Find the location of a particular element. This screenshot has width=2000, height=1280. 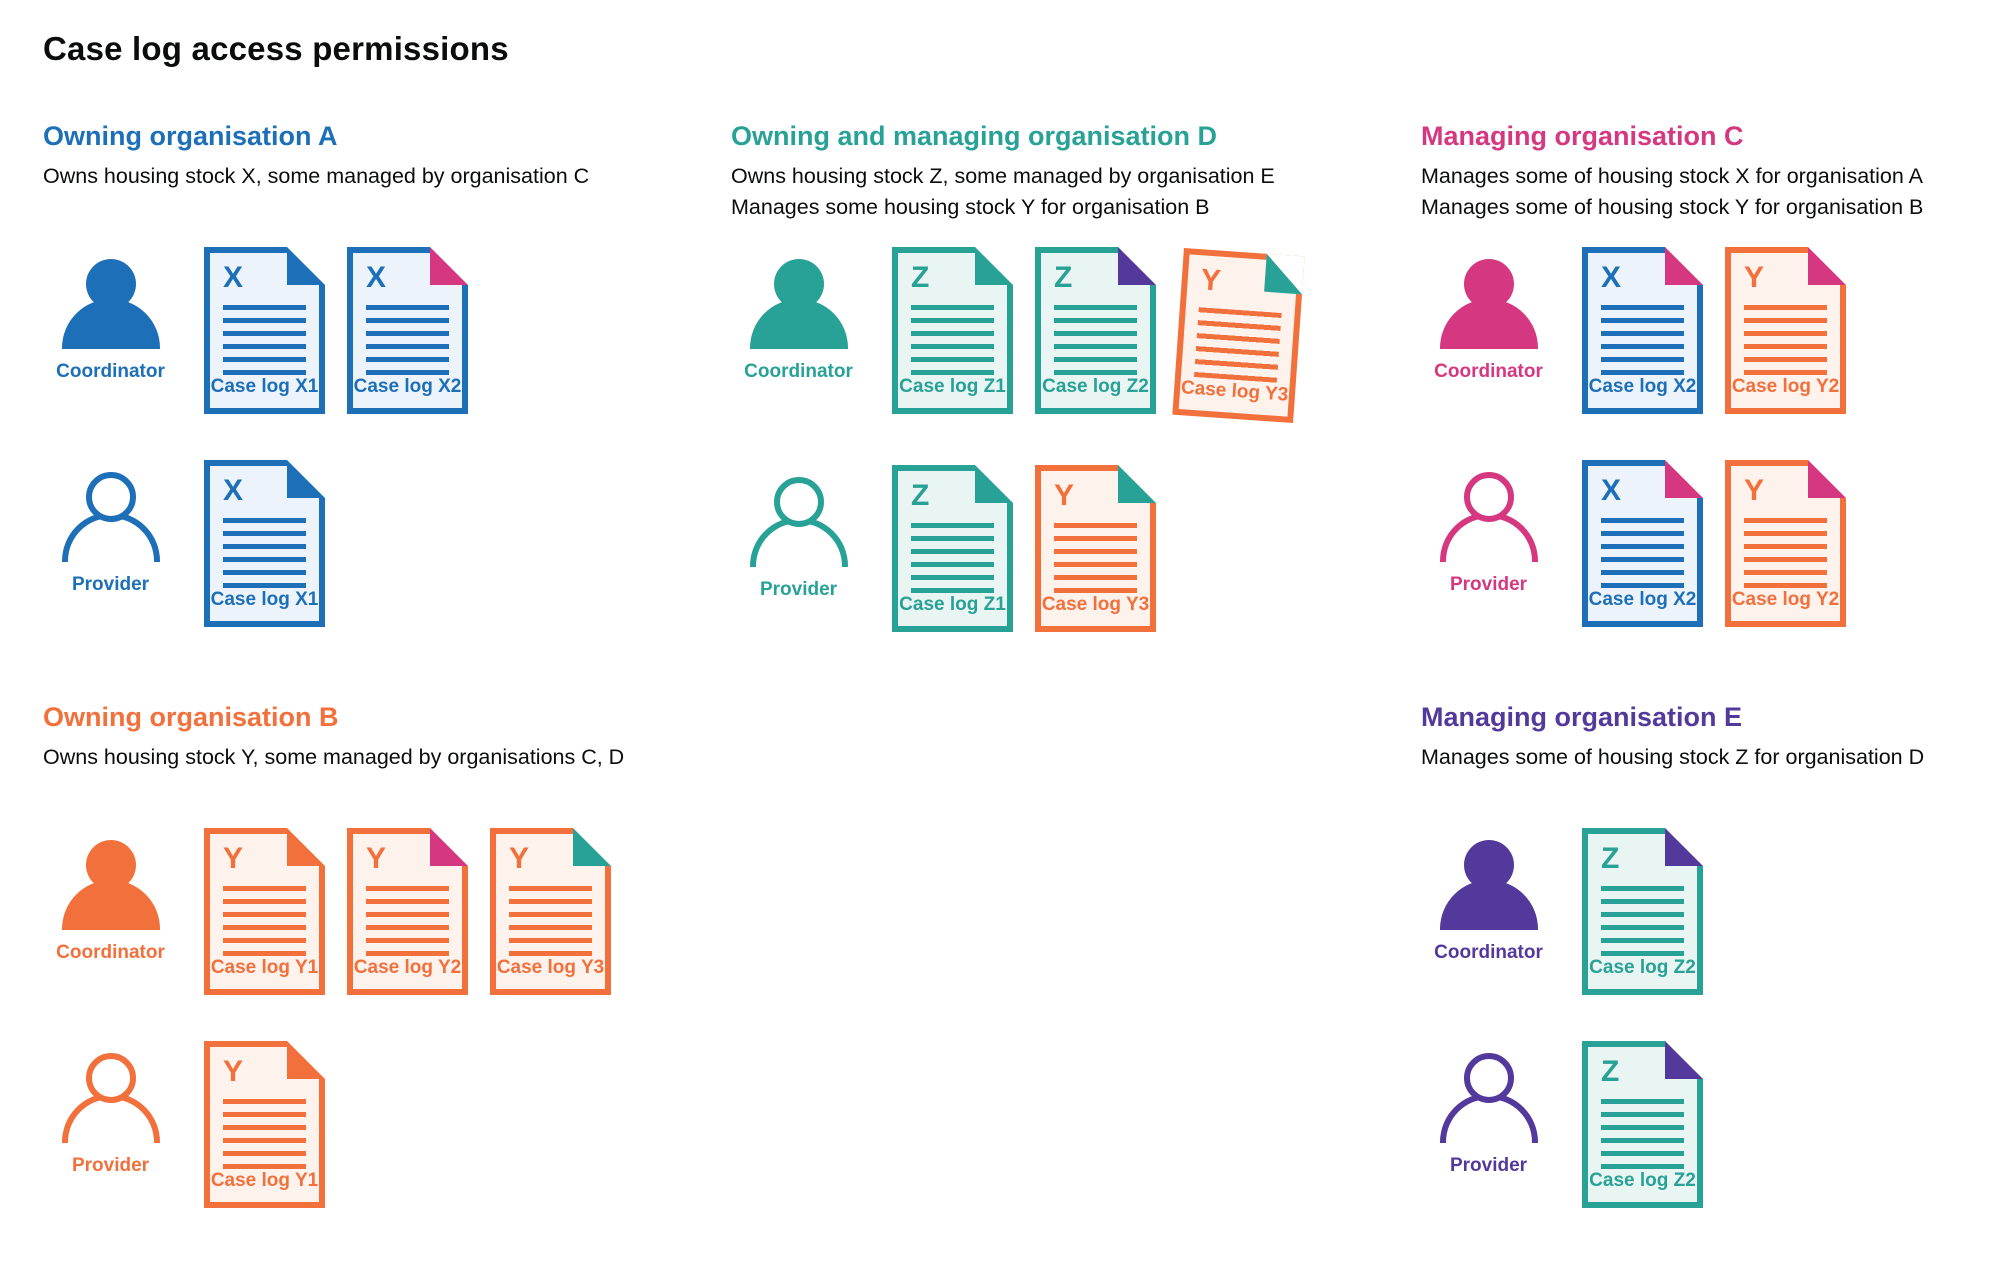

doc-label: Case log X1 is located at coordinates (264, 599).